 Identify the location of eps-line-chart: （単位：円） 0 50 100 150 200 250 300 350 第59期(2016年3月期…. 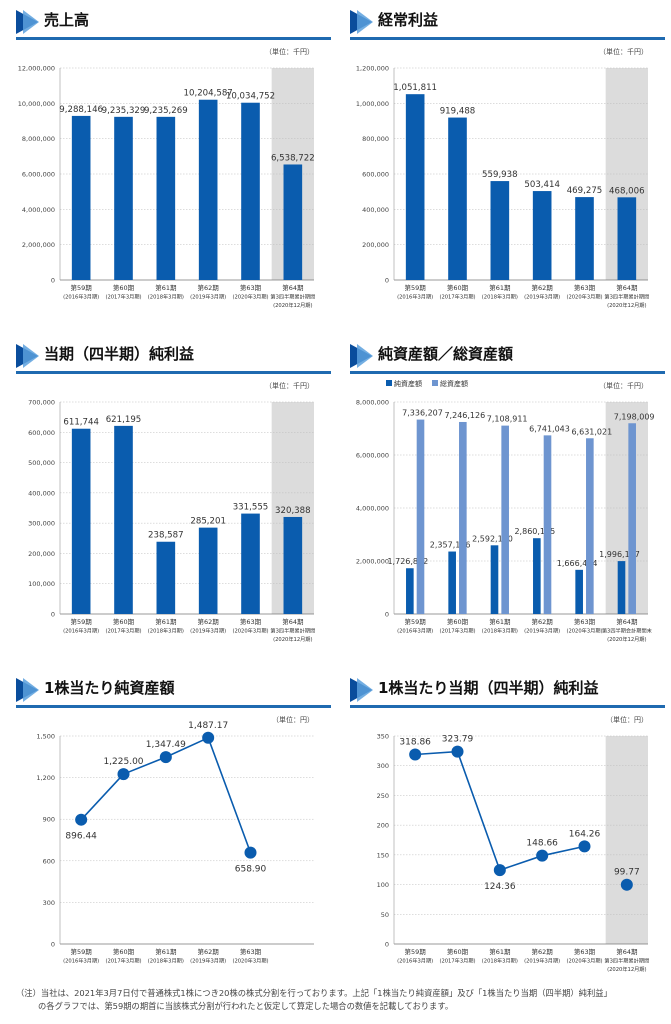
(513, 844).